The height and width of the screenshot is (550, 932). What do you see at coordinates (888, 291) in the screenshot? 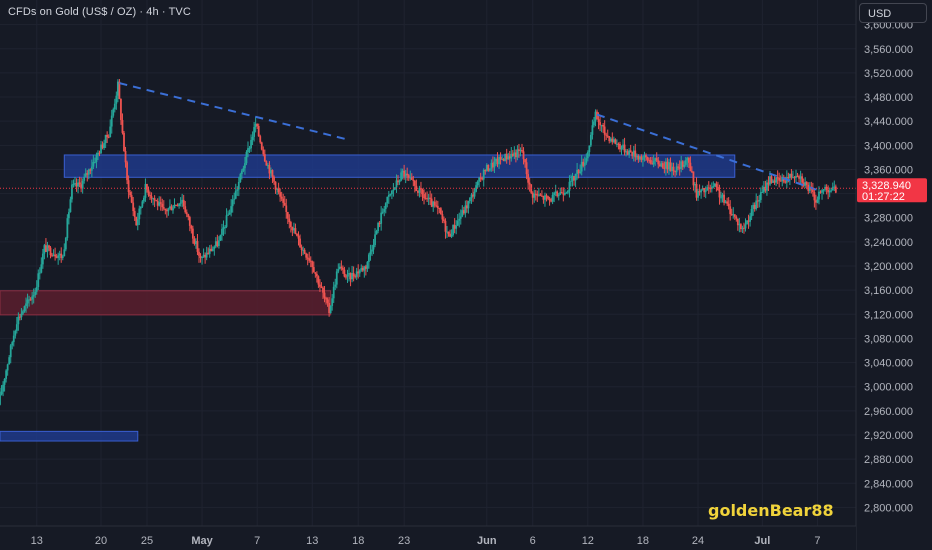
I see `y-tick-label: 3,160.000` at bounding box center [888, 291].